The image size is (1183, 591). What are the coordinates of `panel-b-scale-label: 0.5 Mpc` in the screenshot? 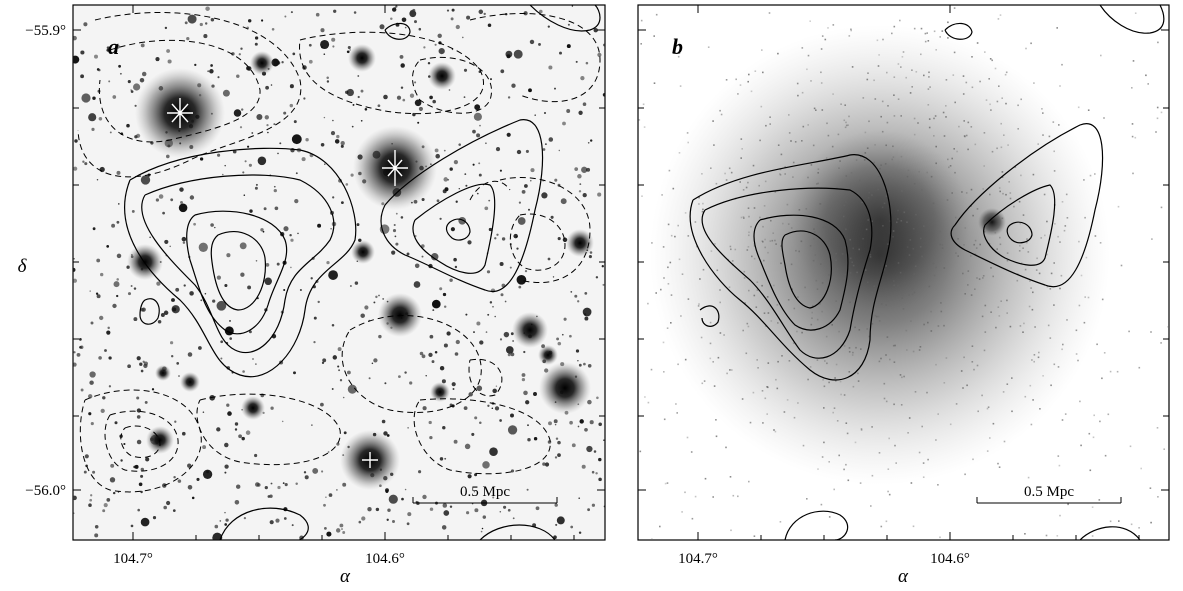 It's located at (1049, 492).